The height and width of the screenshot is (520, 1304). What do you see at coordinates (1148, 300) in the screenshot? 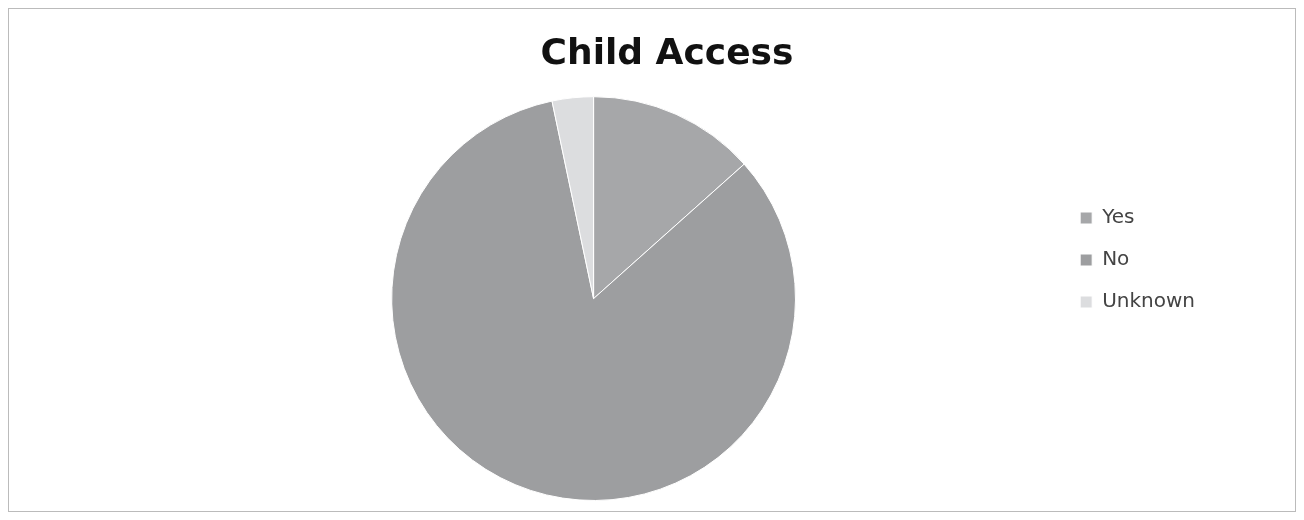
I see `legend-label: Unknown` at bounding box center [1148, 300].